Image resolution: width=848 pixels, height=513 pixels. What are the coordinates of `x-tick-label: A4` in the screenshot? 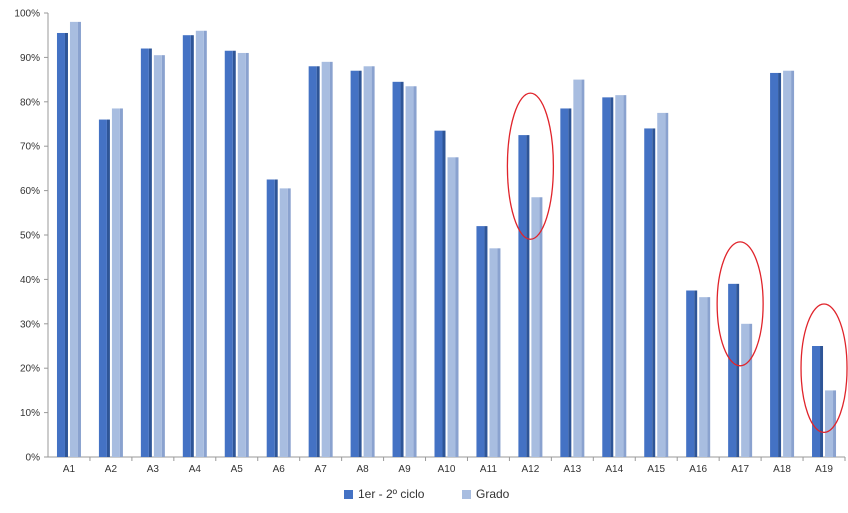 It's located at (195, 469).